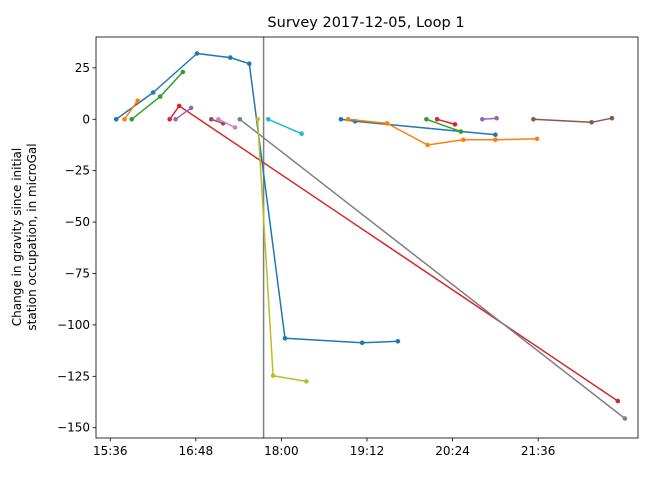  What do you see at coordinates (452, 451) in the screenshot?
I see `x-tick-label: 20:24` at bounding box center [452, 451].